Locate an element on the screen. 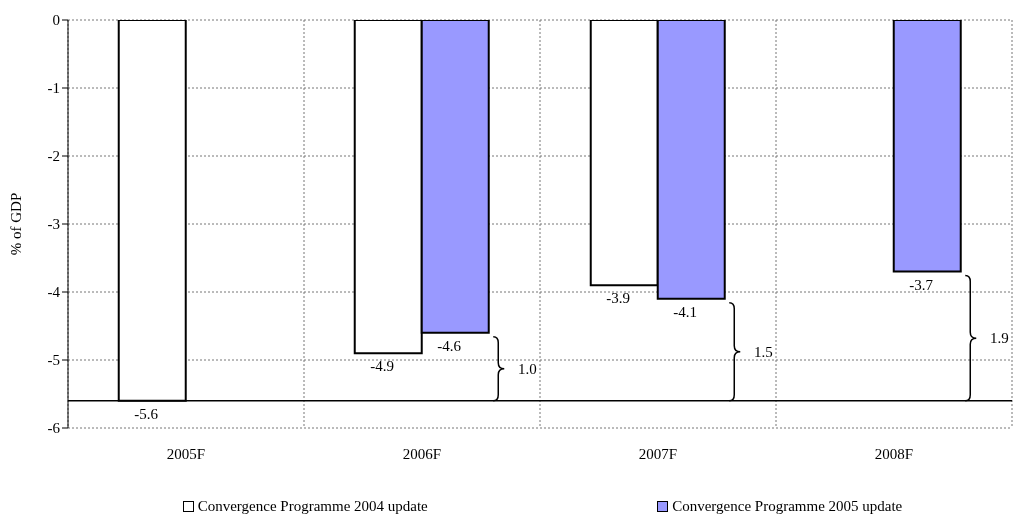 The width and height of the screenshot is (1025, 525). y-axis-title: % of GDP is located at coordinates (16, 224).